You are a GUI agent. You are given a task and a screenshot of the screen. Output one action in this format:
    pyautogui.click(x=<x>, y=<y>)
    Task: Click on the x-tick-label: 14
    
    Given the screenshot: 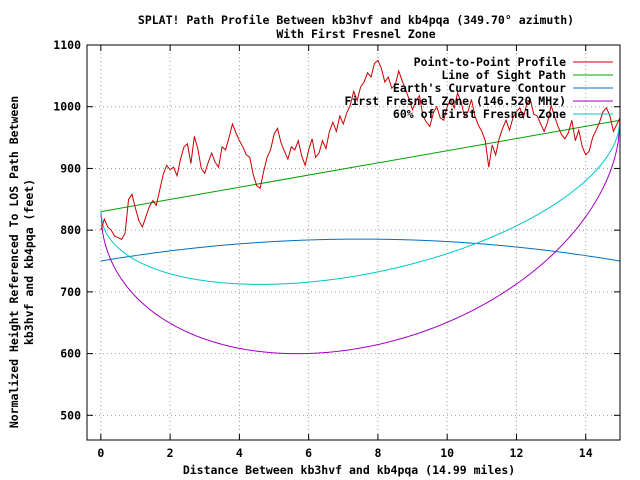 What is the action you would take?
    pyautogui.click(x=586, y=453)
    